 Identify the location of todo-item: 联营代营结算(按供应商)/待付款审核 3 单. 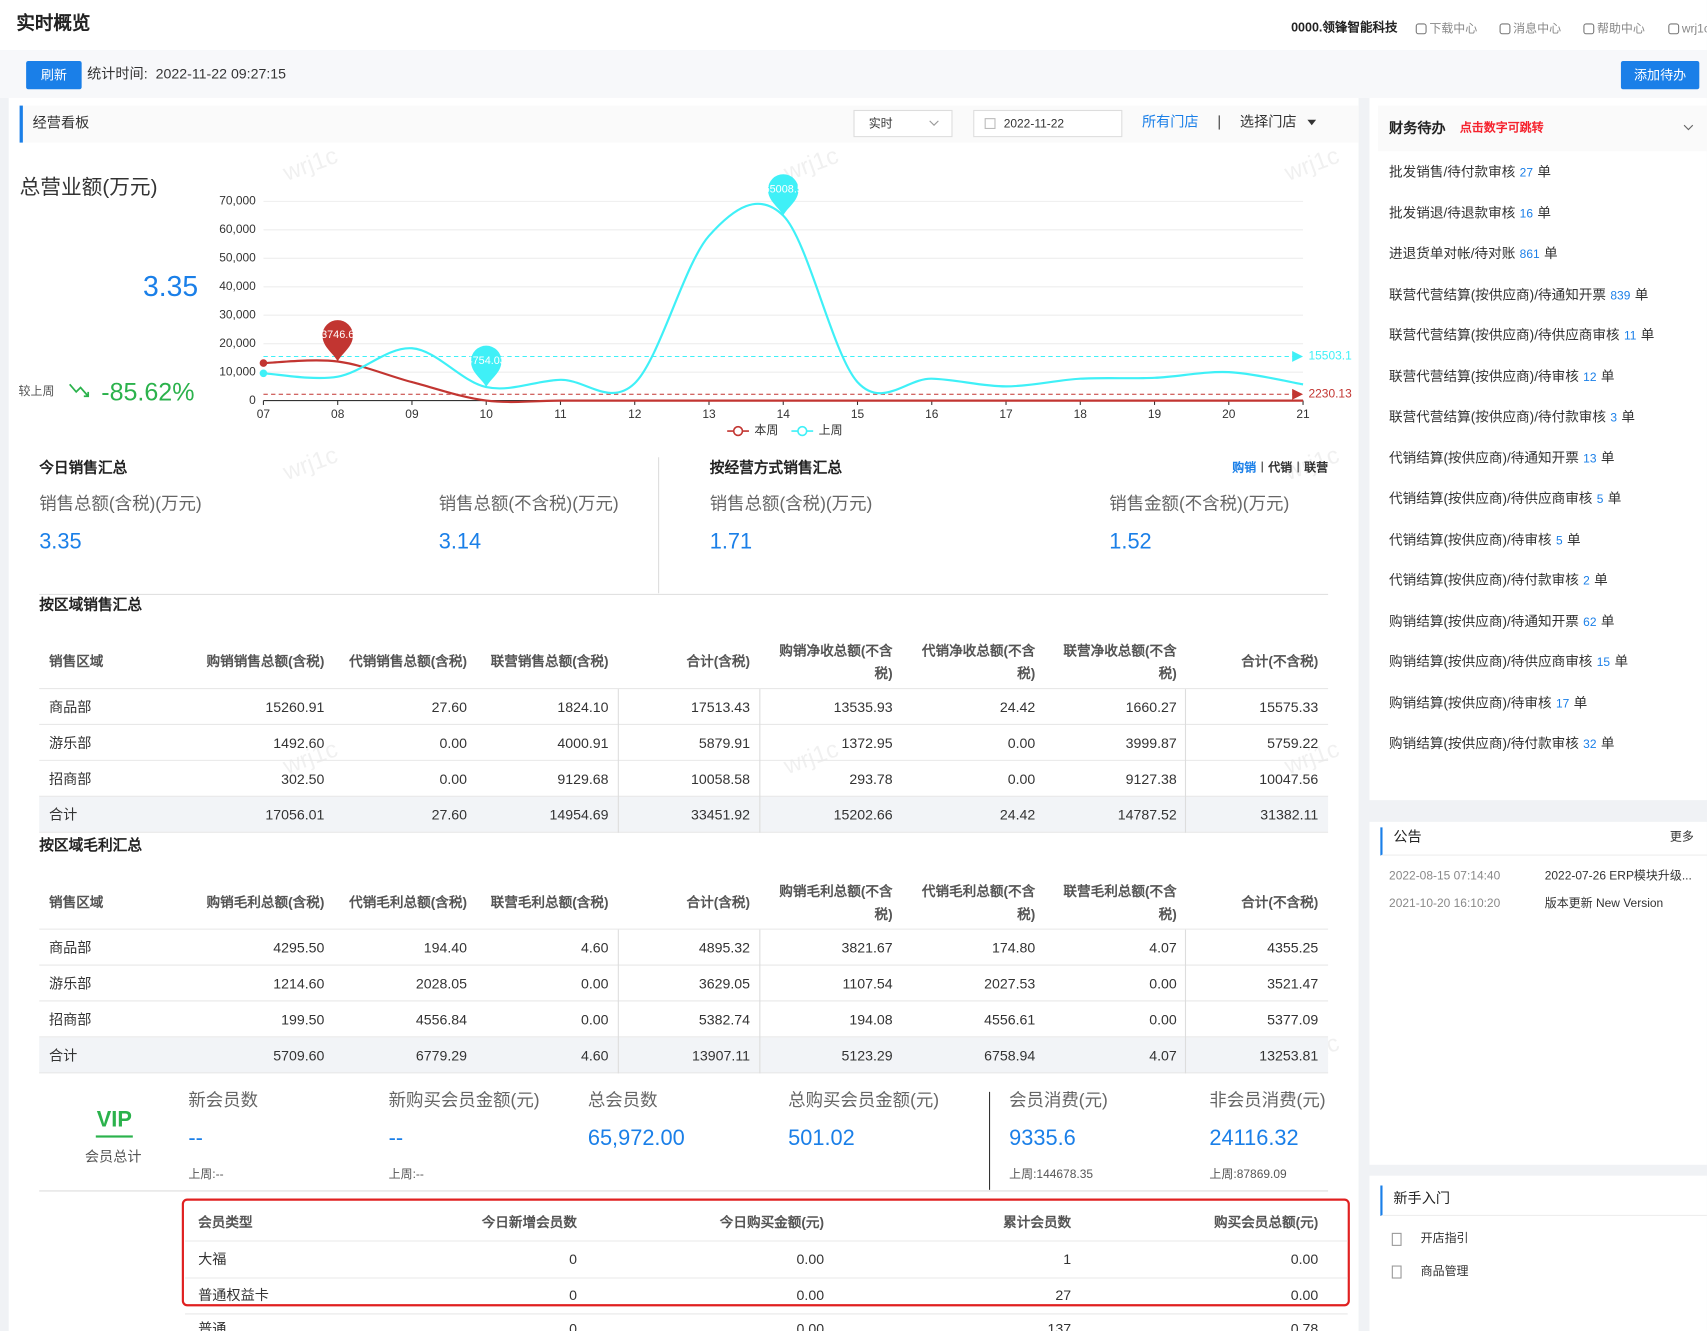
(1512, 417).